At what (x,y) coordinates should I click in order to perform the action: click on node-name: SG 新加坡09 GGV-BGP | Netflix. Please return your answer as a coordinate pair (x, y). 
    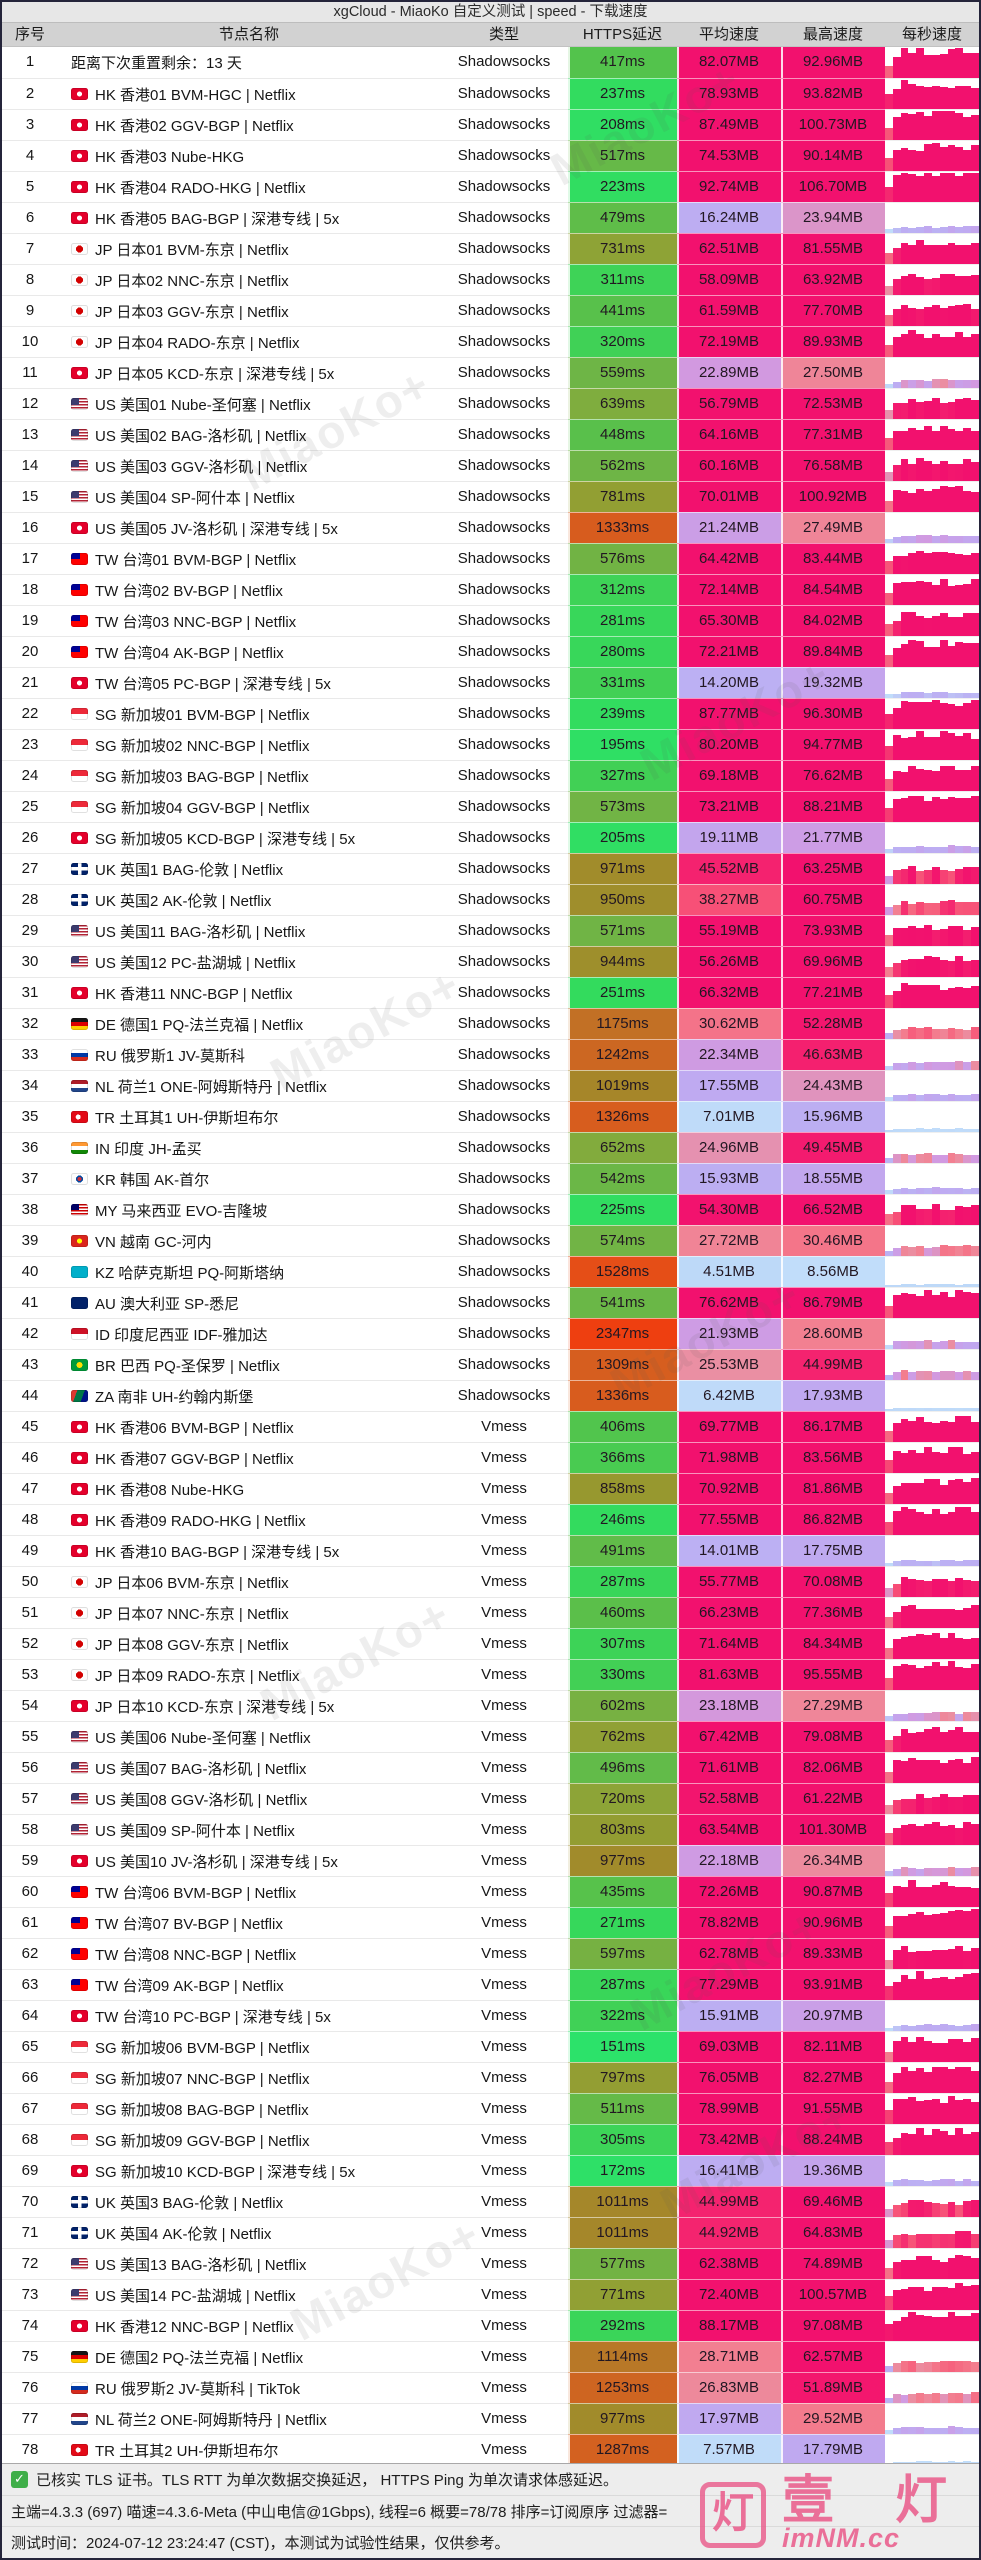
    Looking at the image, I should click on (202, 2141).